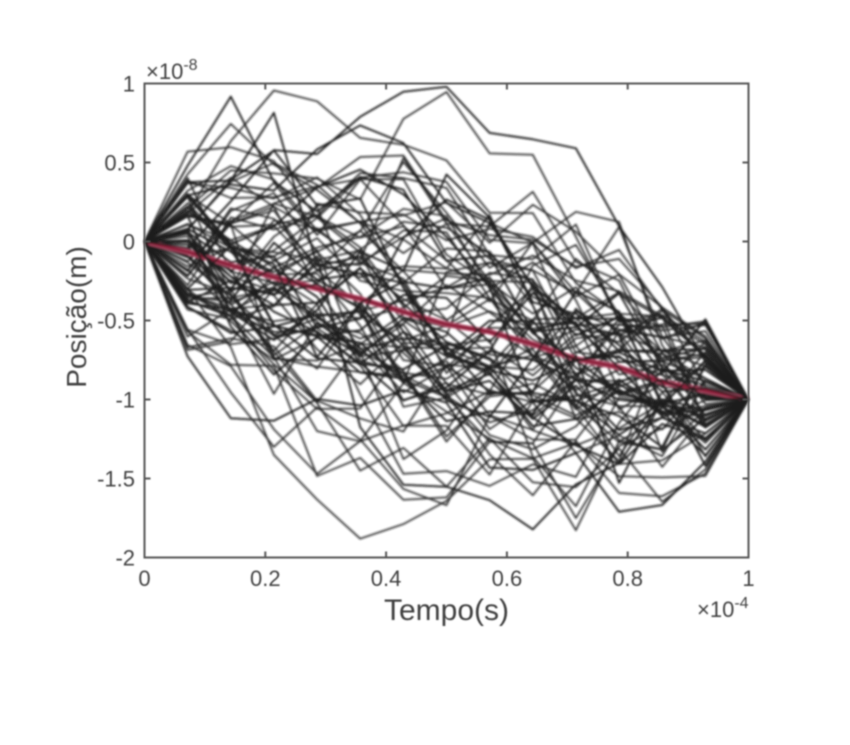 The image size is (850, 745). Describe the element at coordinates (446, 610) in the screenshot. I see `svg-text: Tempo(s)` at that location.